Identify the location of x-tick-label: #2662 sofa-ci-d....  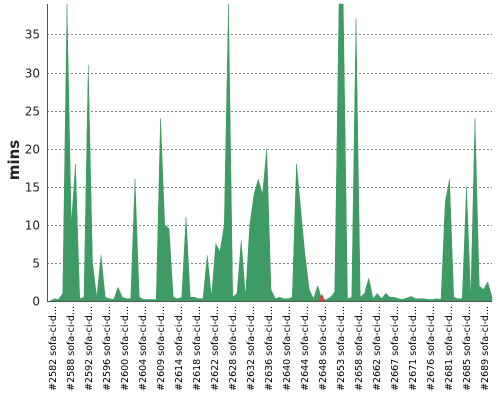
(377, 348).